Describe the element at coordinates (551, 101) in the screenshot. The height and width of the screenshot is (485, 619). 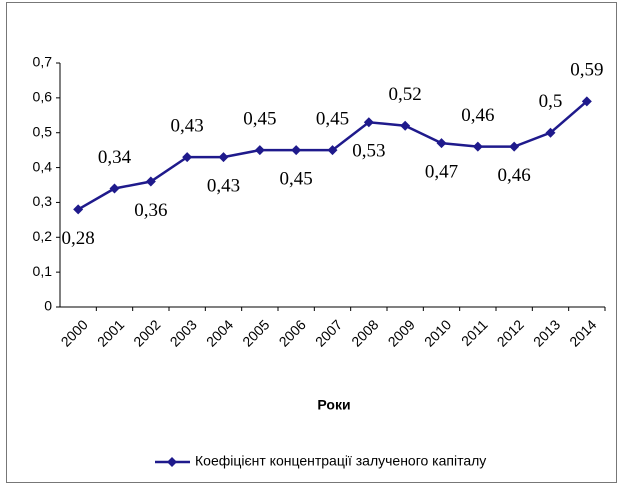
I see `data-label: 0,5` at that location.